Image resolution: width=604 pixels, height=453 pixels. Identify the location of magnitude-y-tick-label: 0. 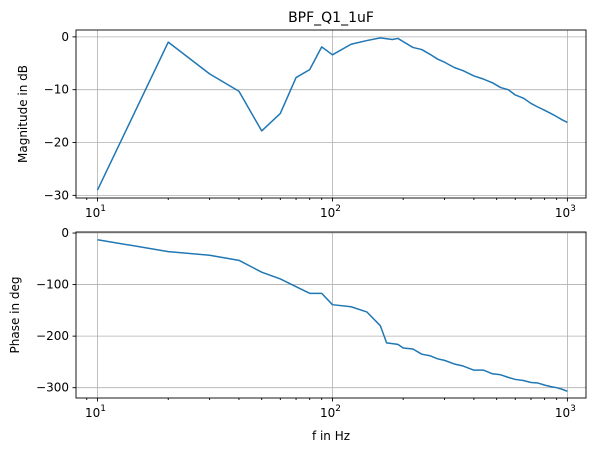
(65, 37).